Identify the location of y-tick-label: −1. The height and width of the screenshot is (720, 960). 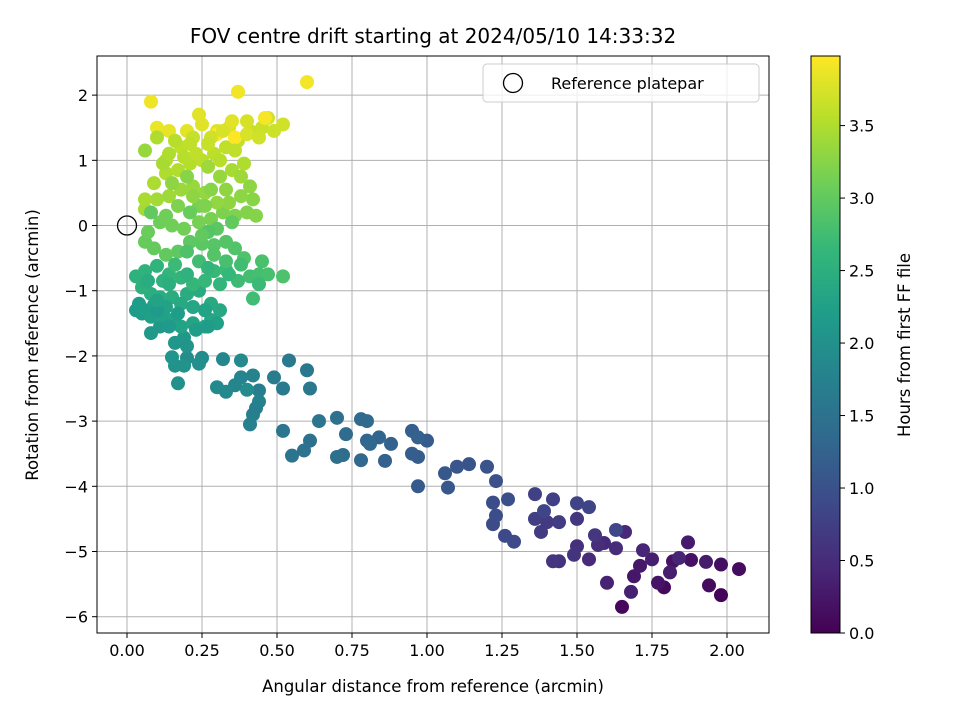
(76, 291).